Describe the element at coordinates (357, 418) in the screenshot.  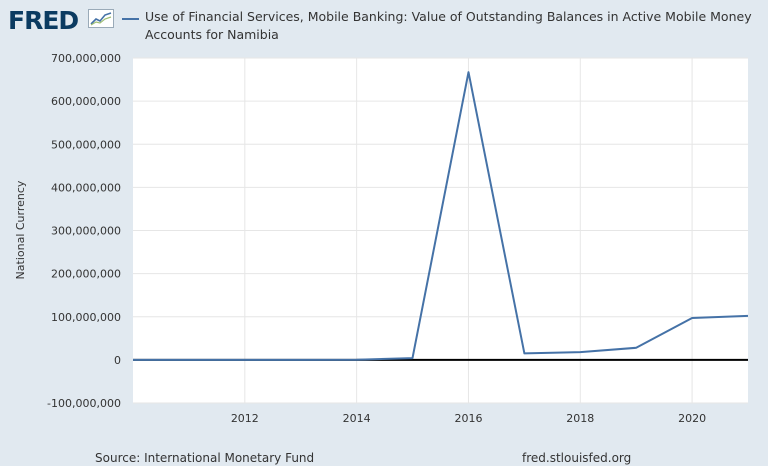
I see `x-tick-label: 2014` at that location.